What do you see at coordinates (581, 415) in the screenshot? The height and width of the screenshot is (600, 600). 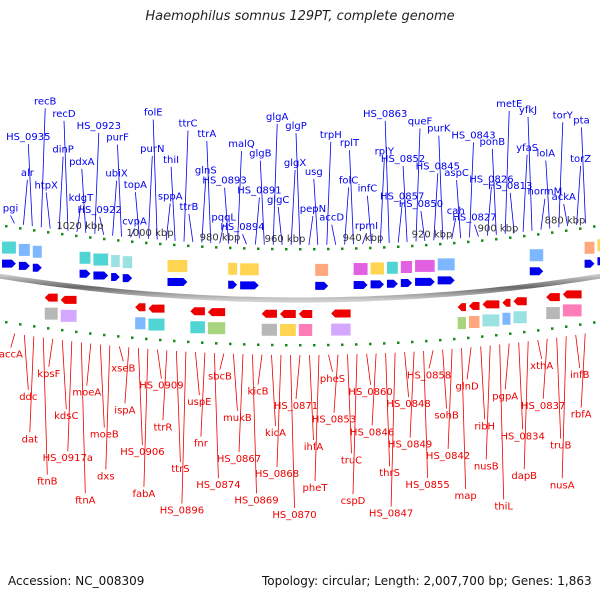 I see `reverse-gene-label: rbfA` at bounding box center [581, 415].